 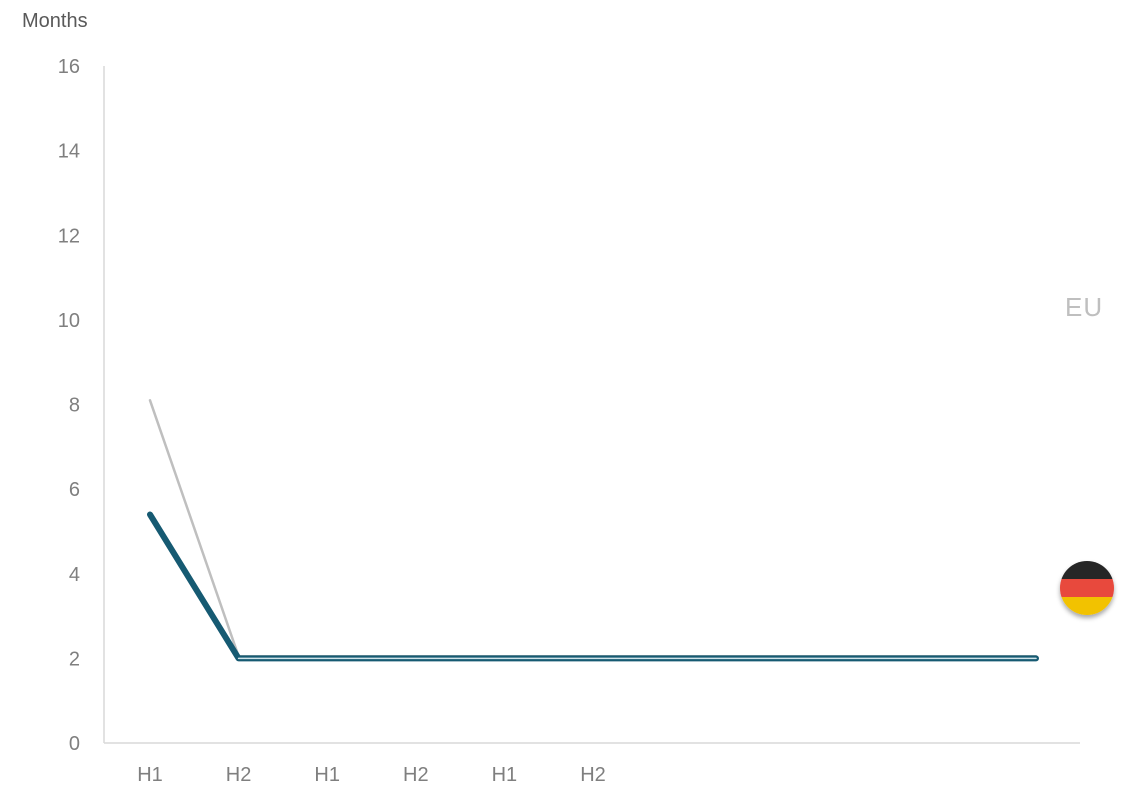 What do you see at coordinates (1087, 606) in the screenshot?
I see `flag-stripe-gold` at bounding box center [1087, 606].